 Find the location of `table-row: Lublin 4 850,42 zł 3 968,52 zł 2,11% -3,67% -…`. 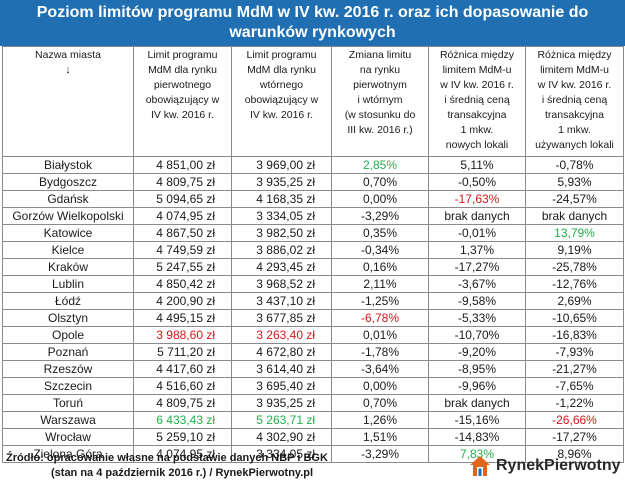

table-row: Lublin 4 850,42 zł 3 968,52 zł 2,11% -3,67% -… is located at coordinates (313, 284).